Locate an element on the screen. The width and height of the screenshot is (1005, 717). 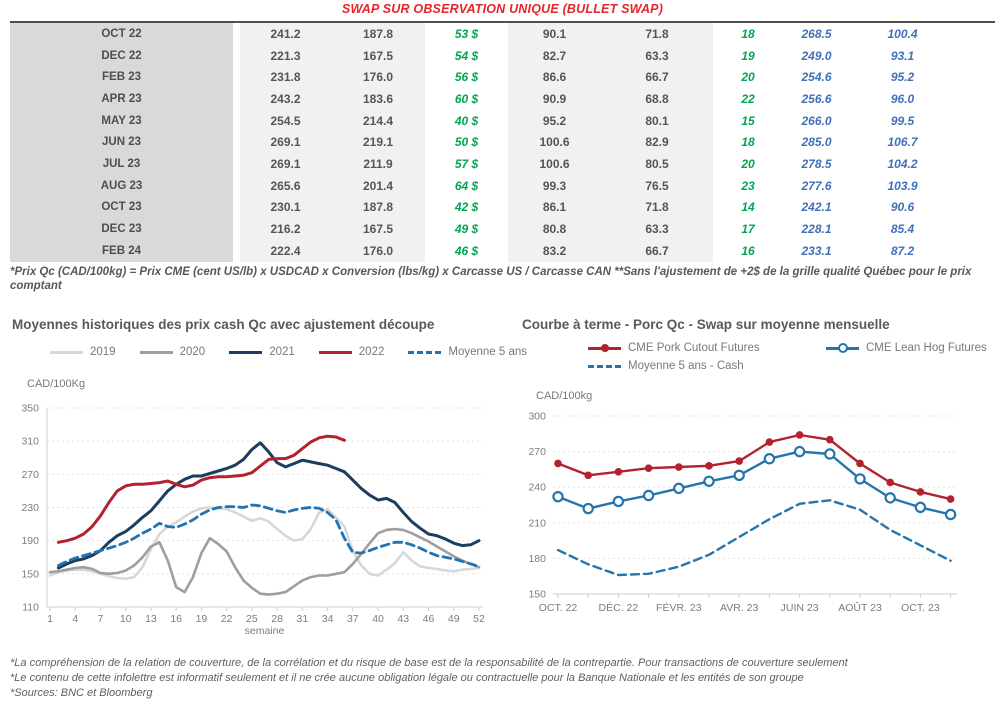
svg-text: 37 is located at coordinates (353, 619).